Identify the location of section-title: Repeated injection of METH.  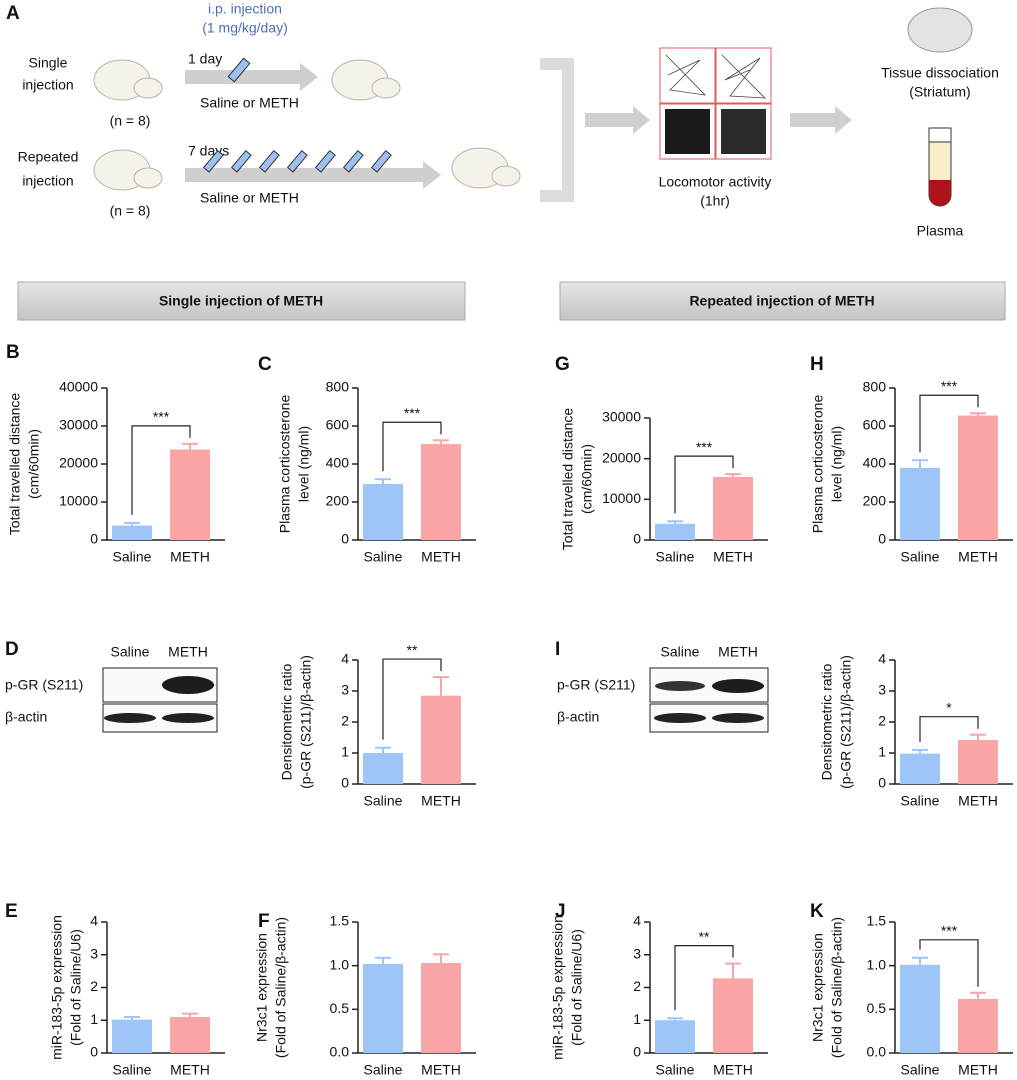
(781, 301).